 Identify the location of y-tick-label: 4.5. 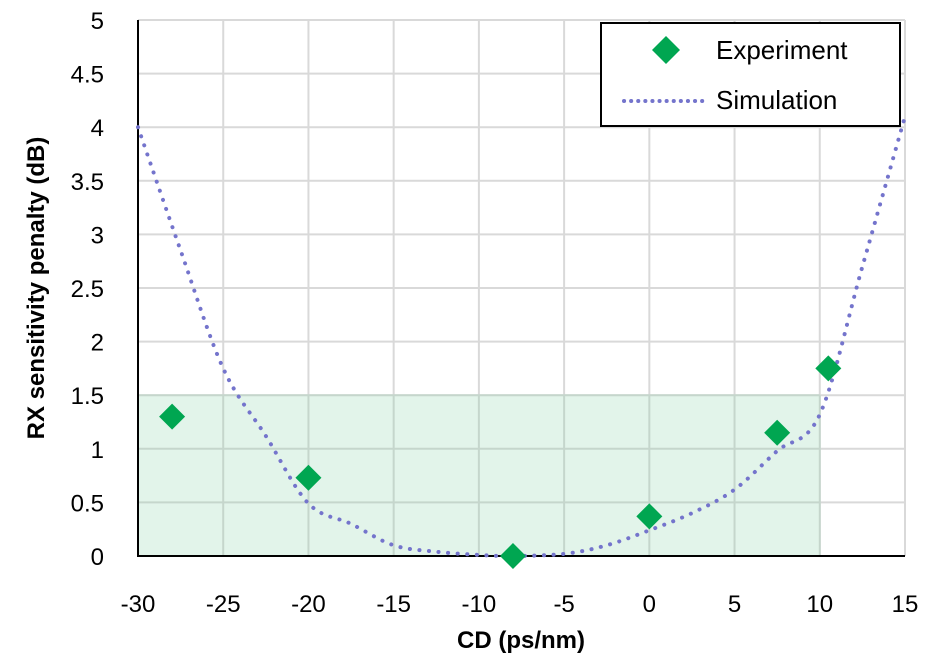
(87, 75).